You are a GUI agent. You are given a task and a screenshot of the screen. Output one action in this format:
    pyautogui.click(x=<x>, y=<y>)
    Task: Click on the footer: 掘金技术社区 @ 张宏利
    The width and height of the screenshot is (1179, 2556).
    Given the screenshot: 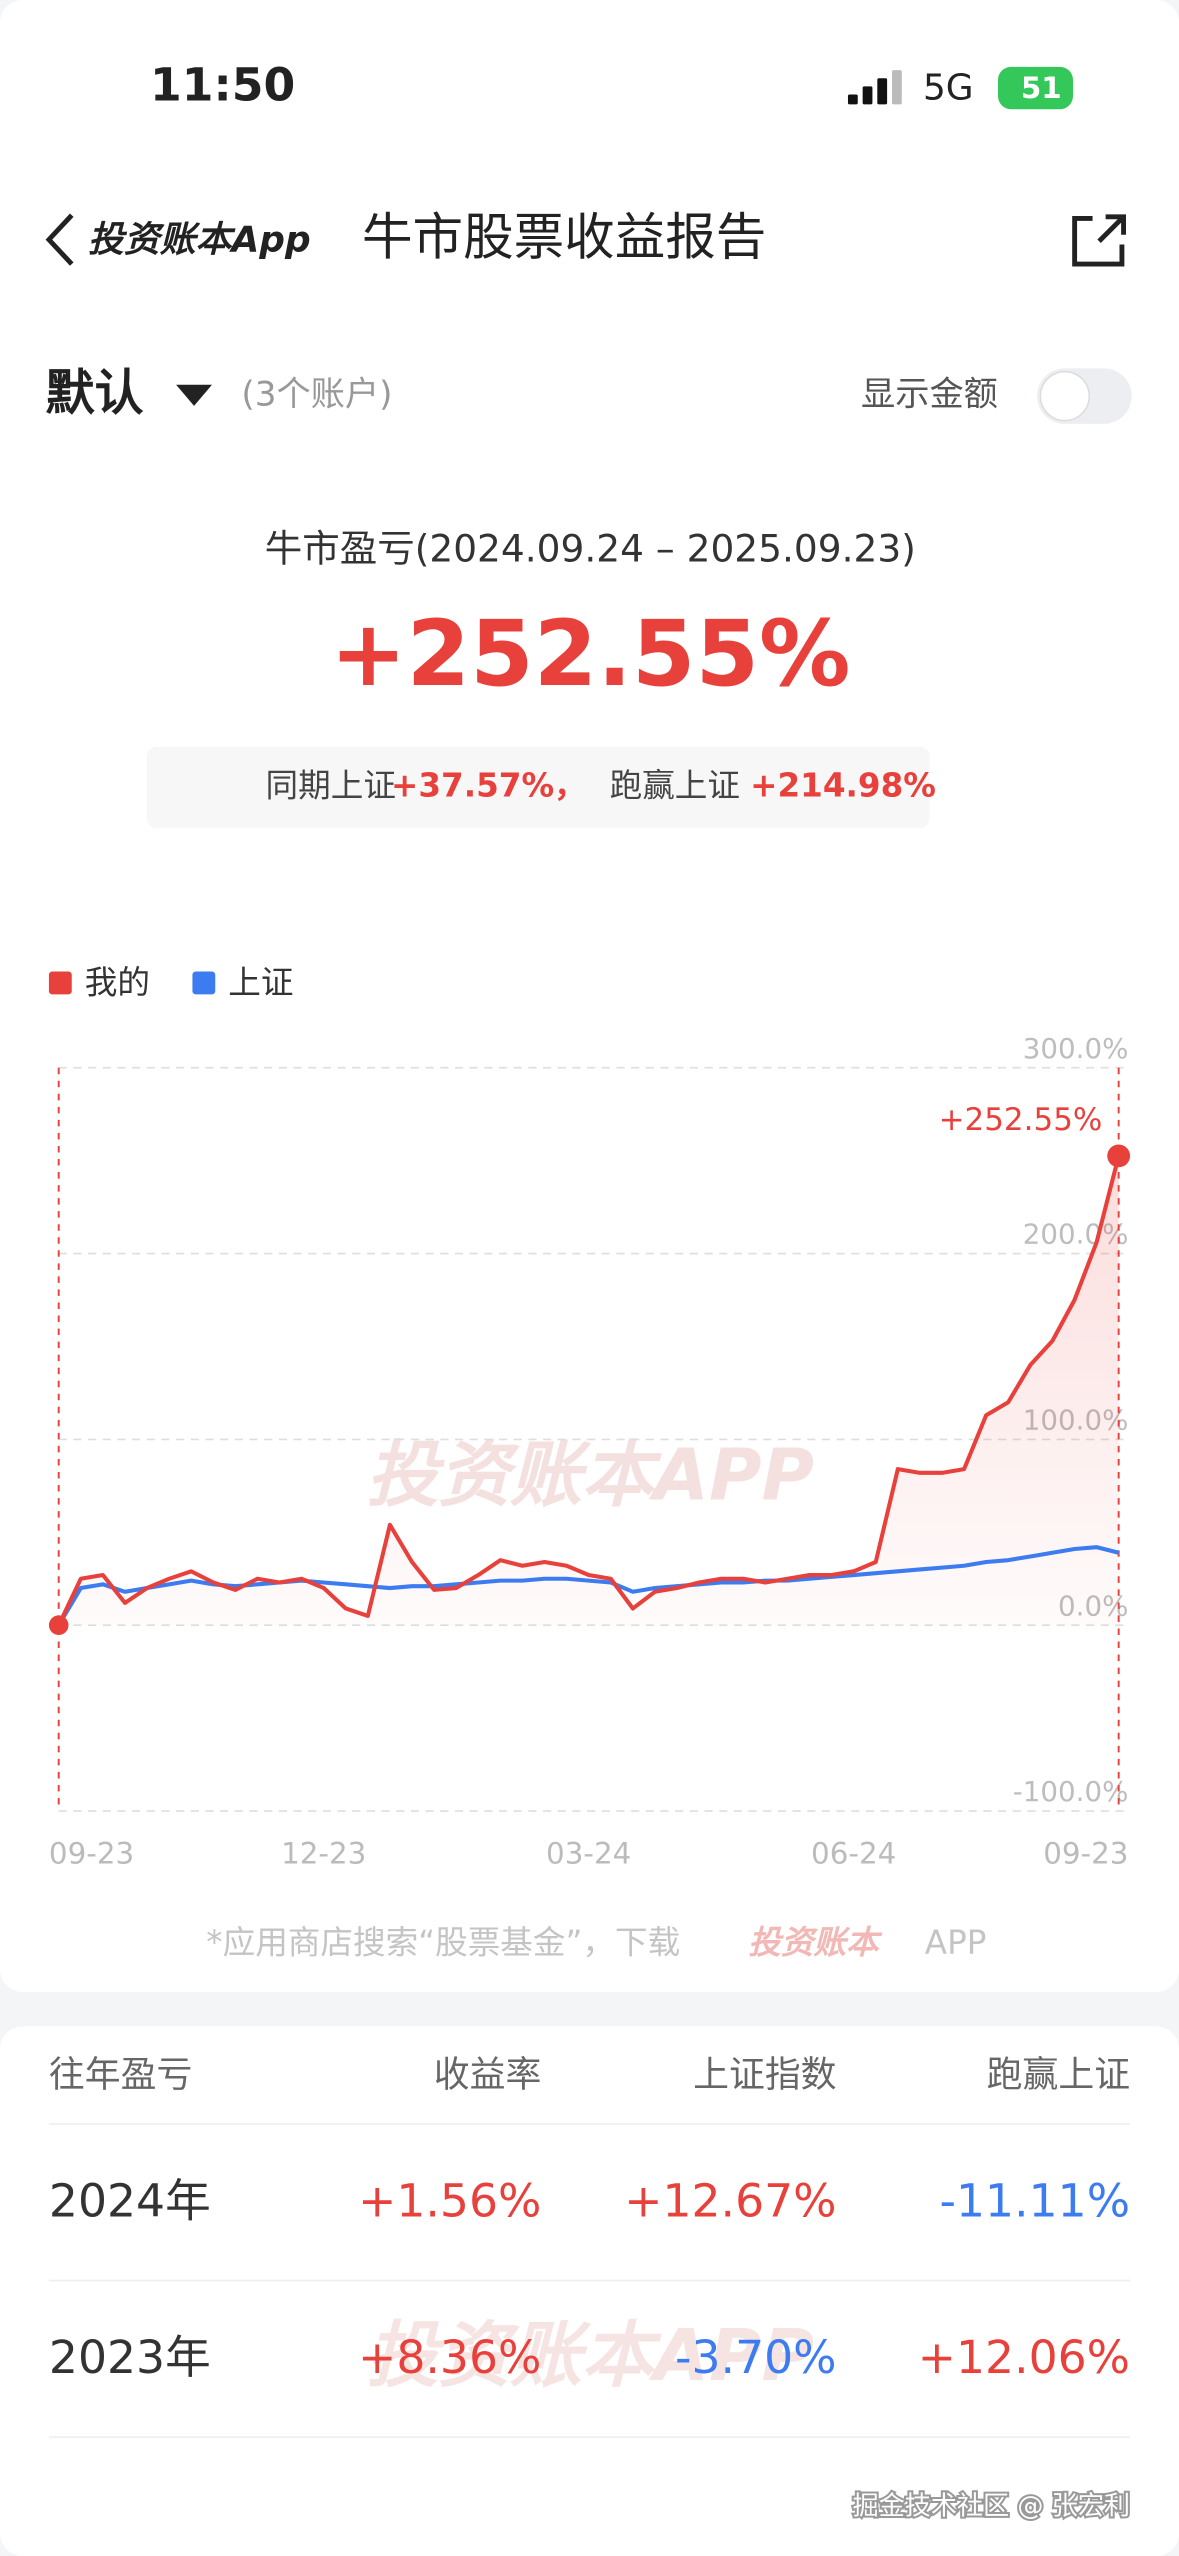 What is the action you would take?
    pyautogui.click(x=991, y=2507)
    